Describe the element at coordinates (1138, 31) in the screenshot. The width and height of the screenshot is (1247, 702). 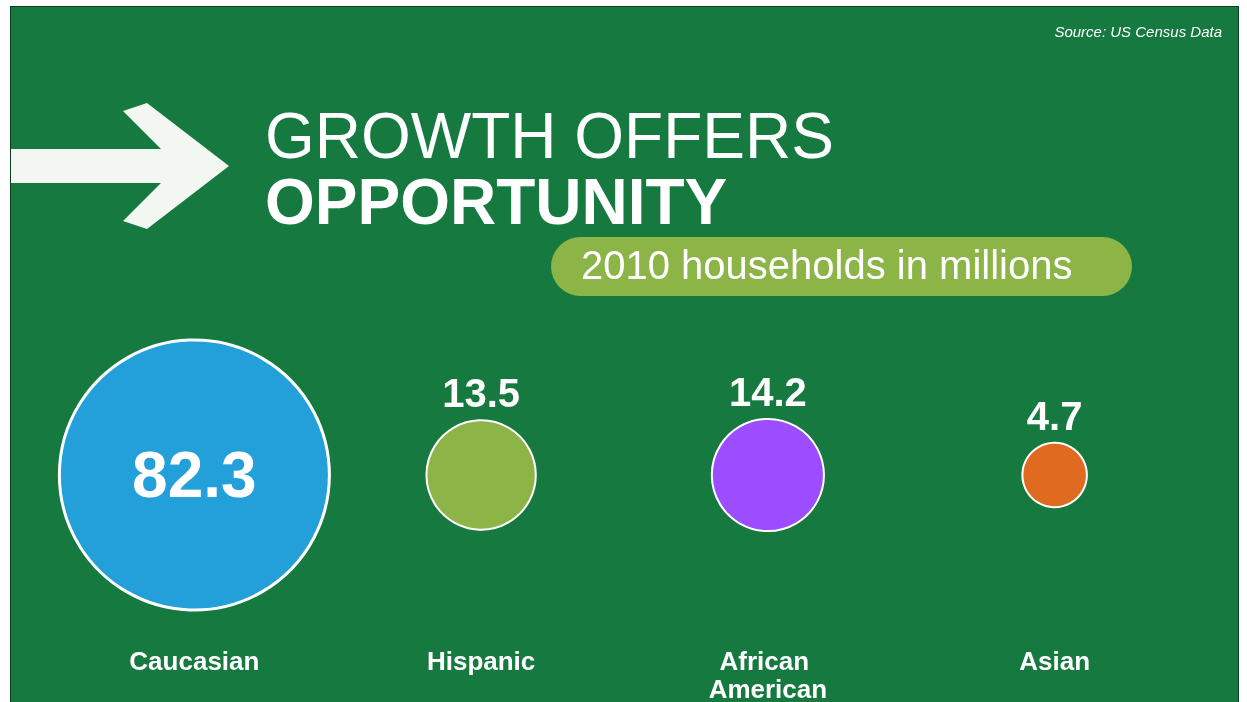
I see `source-note: Source: US Census Data` at that location.